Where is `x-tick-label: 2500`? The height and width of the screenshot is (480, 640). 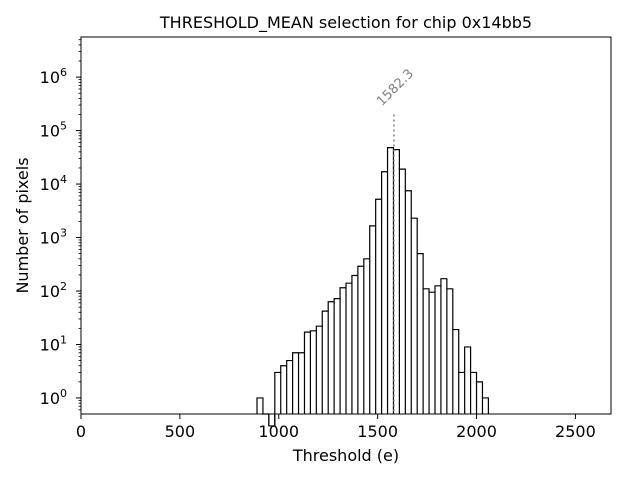 x-tick-label: 2500 is located at coordinates (575, 431).